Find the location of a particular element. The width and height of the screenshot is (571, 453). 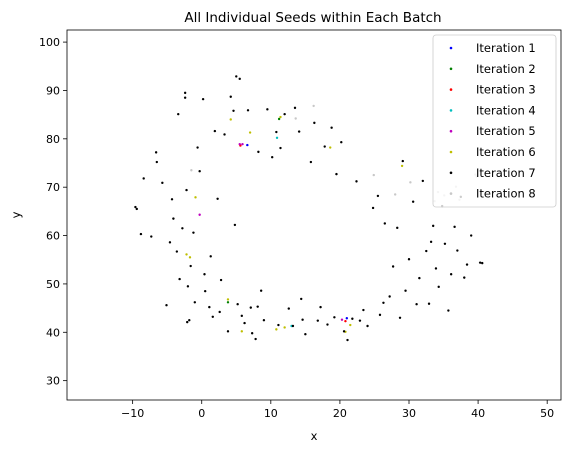

legend-label: Iteration 8 is located at coordinates (506, 194).